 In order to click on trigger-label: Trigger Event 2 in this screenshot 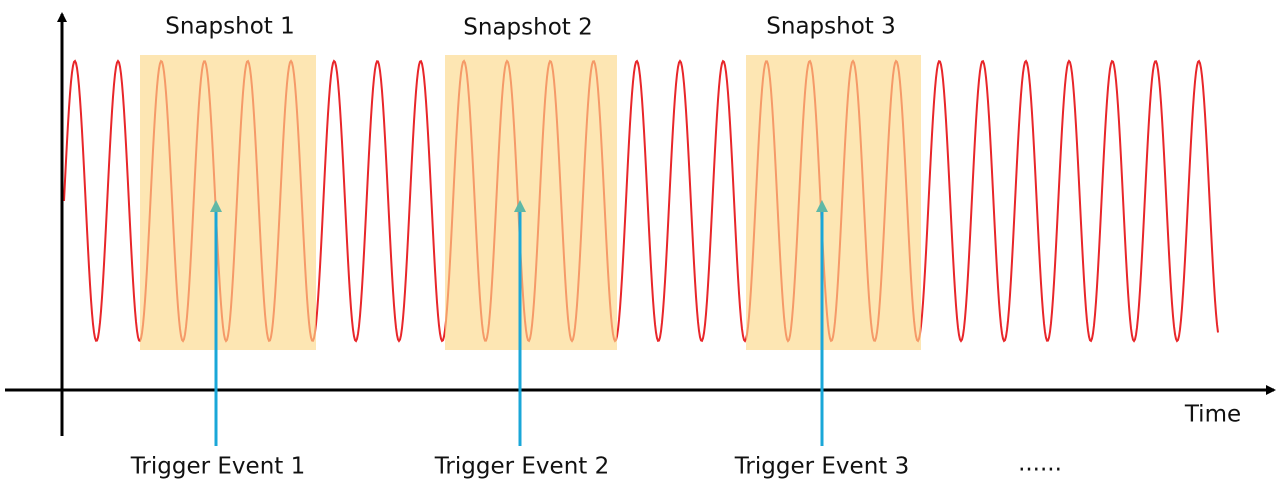, I will do `click(521, 467)`.